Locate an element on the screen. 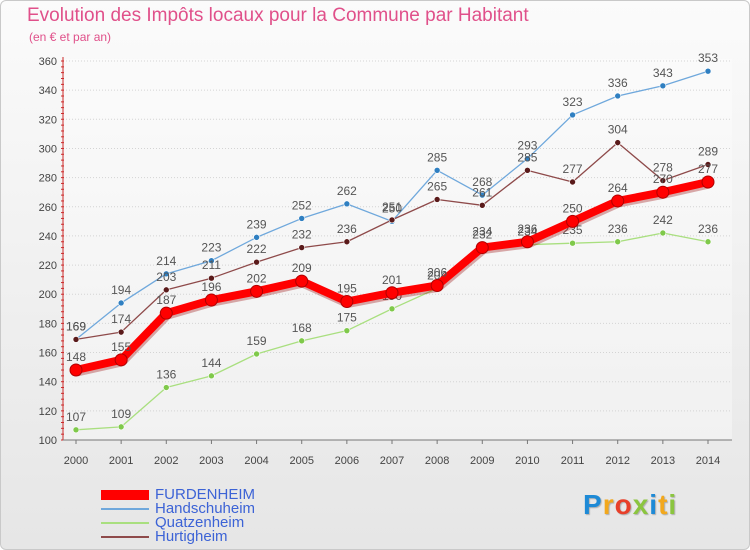  logo-letter: r is located at coordinates (608, 504).